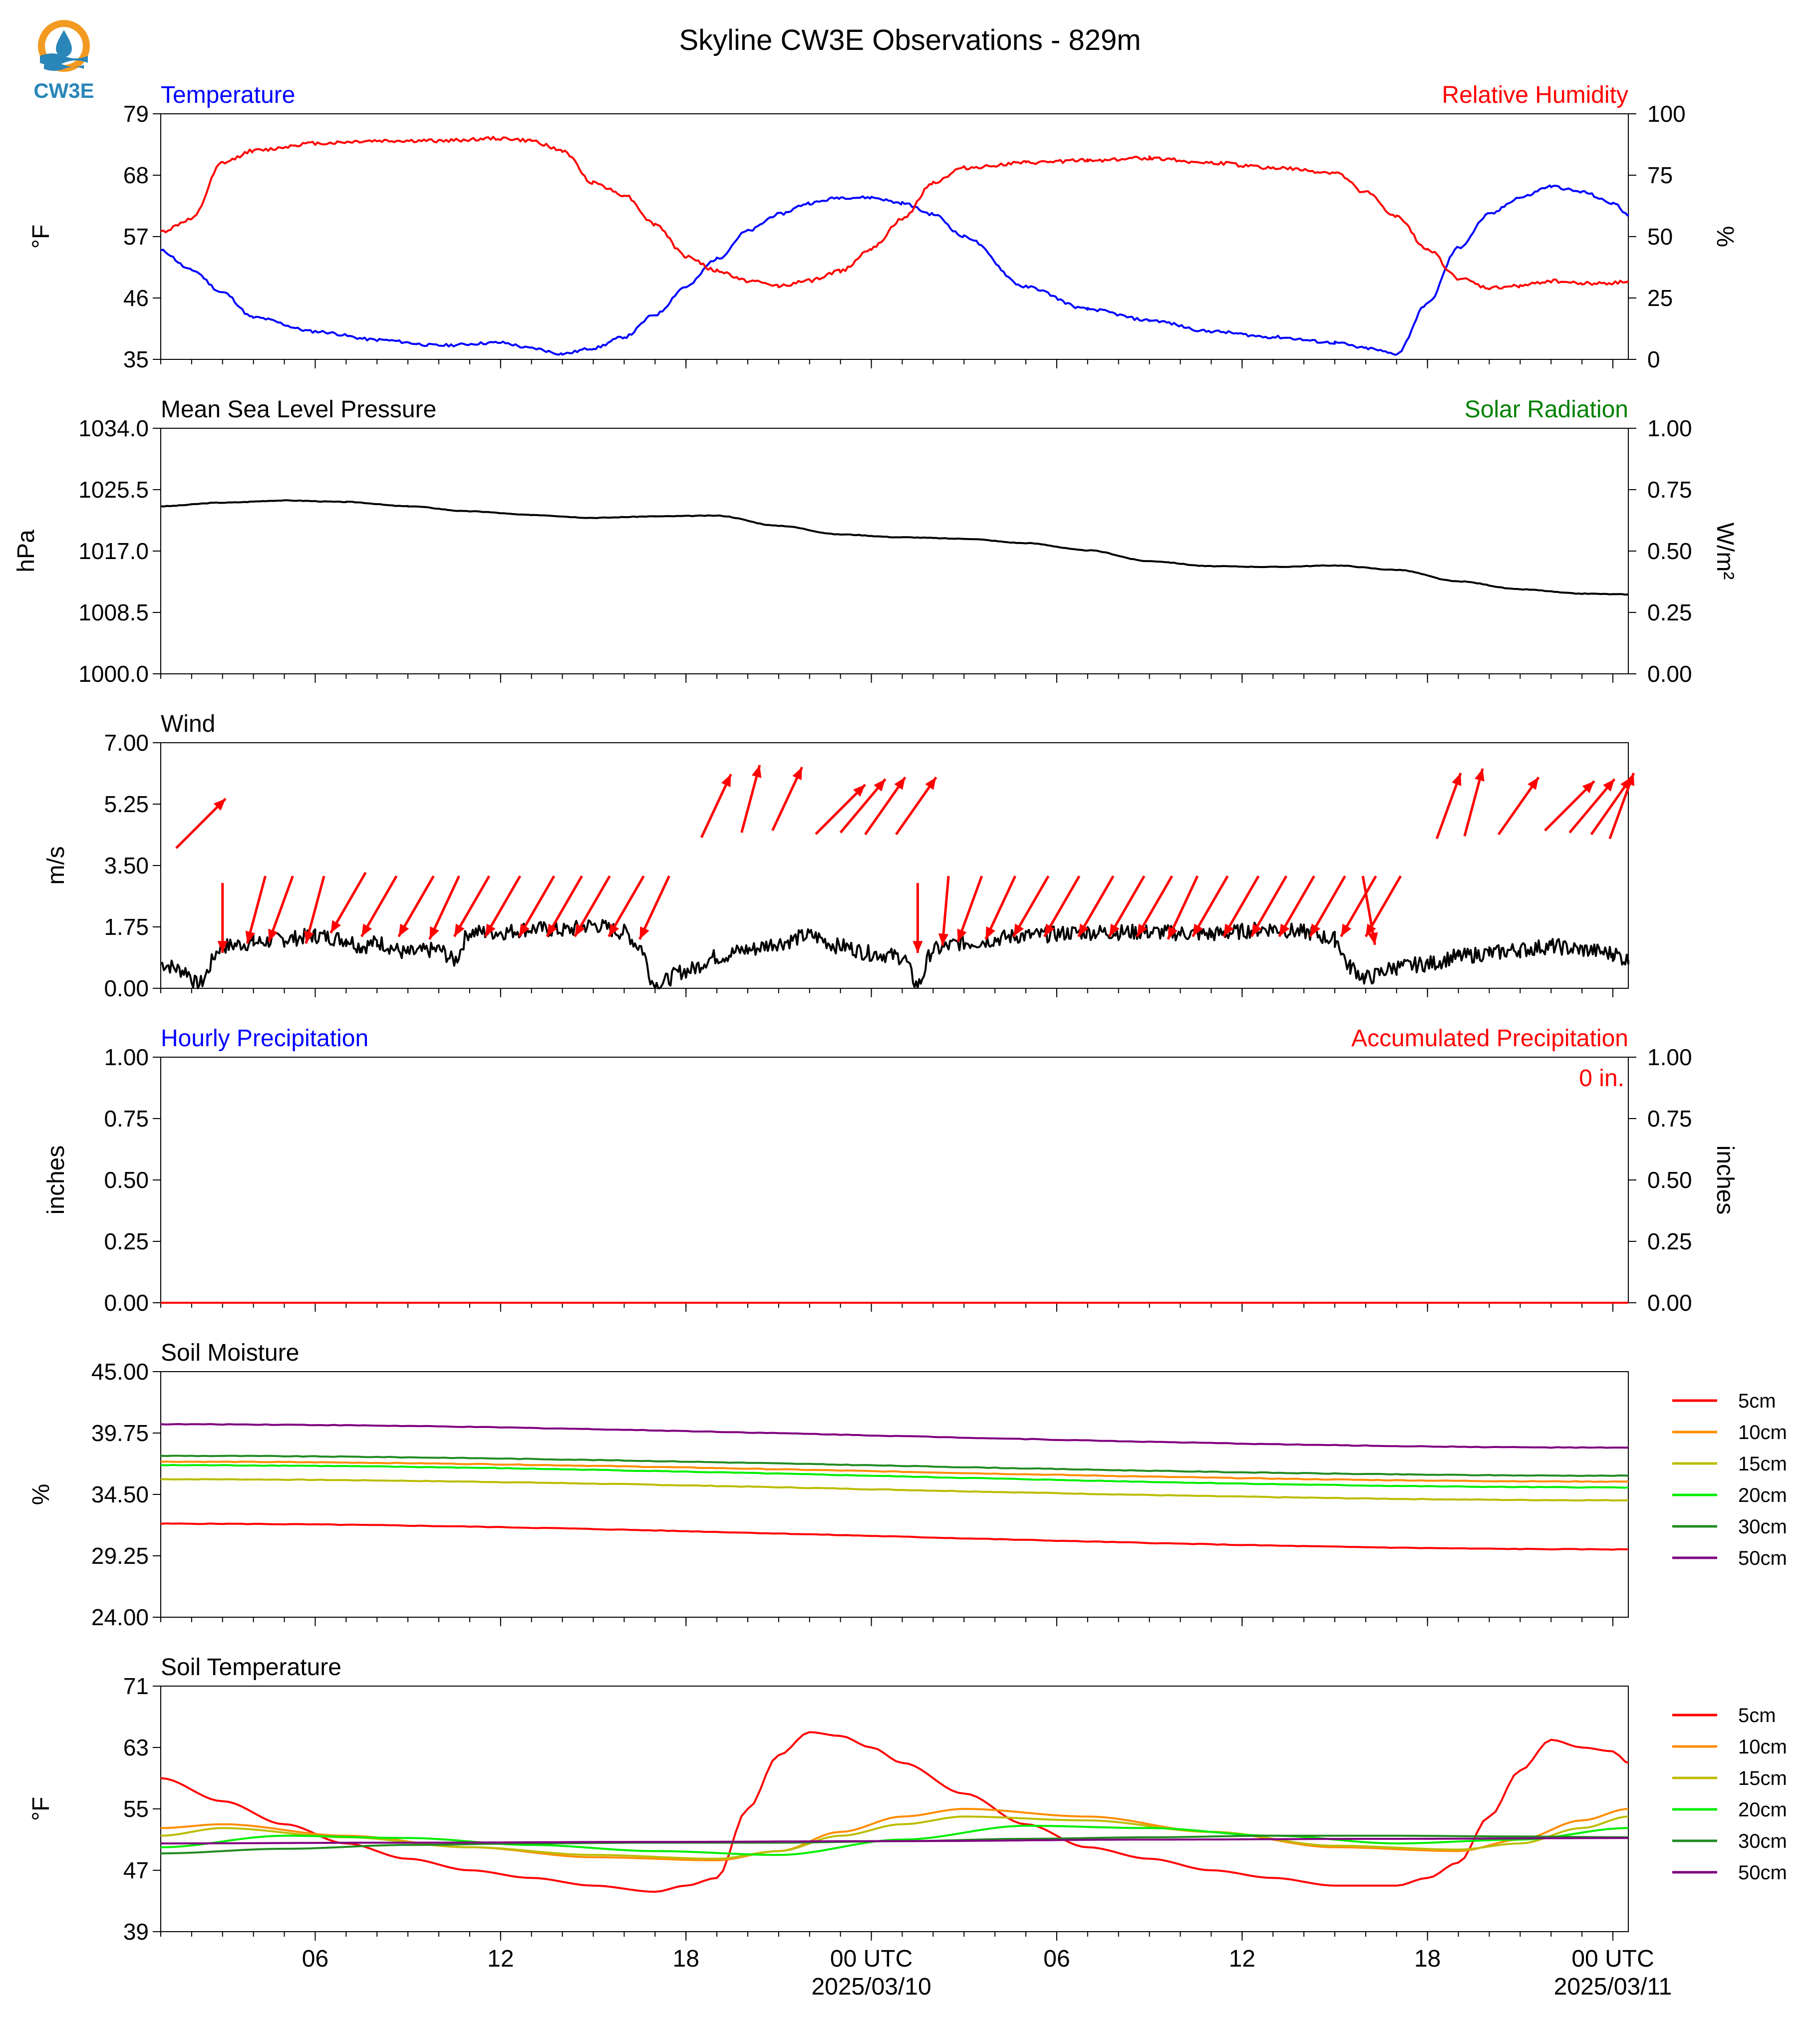  Describe the element at coordinates (41, 1494) in the screenshot. I see `y-axis-label: %` at that location.